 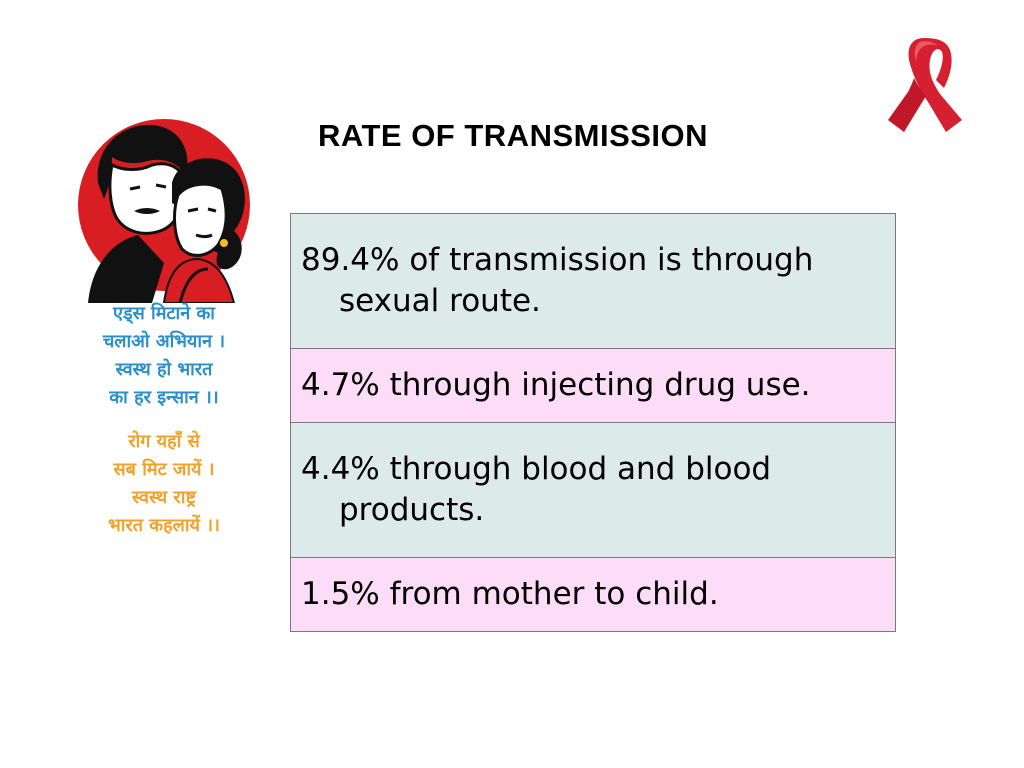 I want to click on couple-emblem-icon, so click(x=164, y=211).